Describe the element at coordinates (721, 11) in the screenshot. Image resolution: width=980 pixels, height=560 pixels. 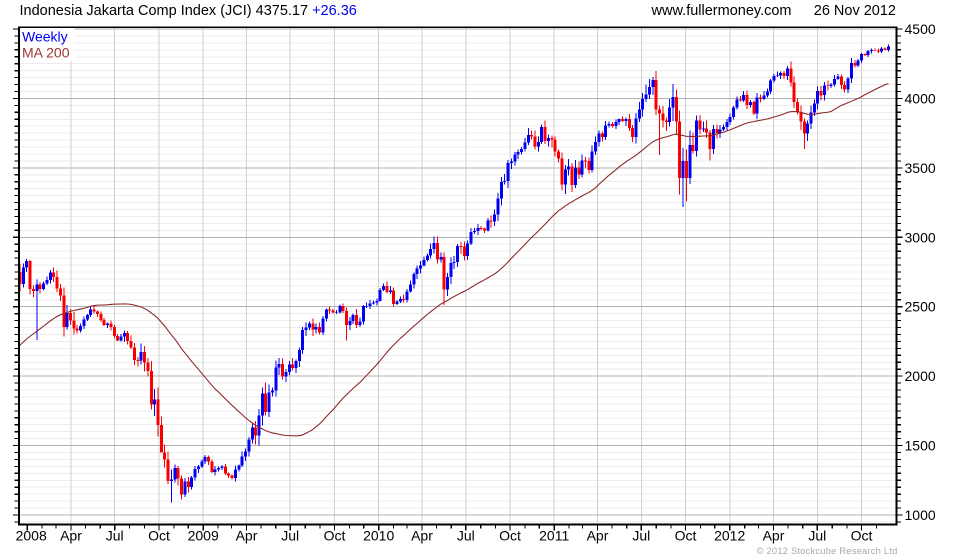
I see `svg-text: www.fullermoney.com` at that location.